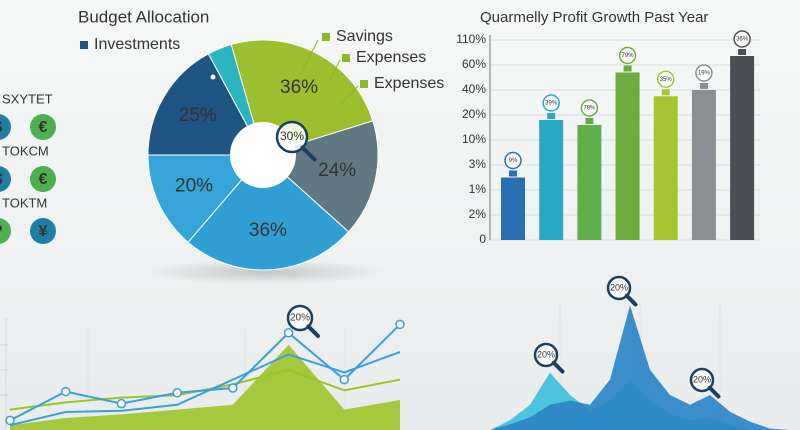 This screenshot has width=800, height=430. I want to click on chart-title: Budget Allocation, so click(143, 16).